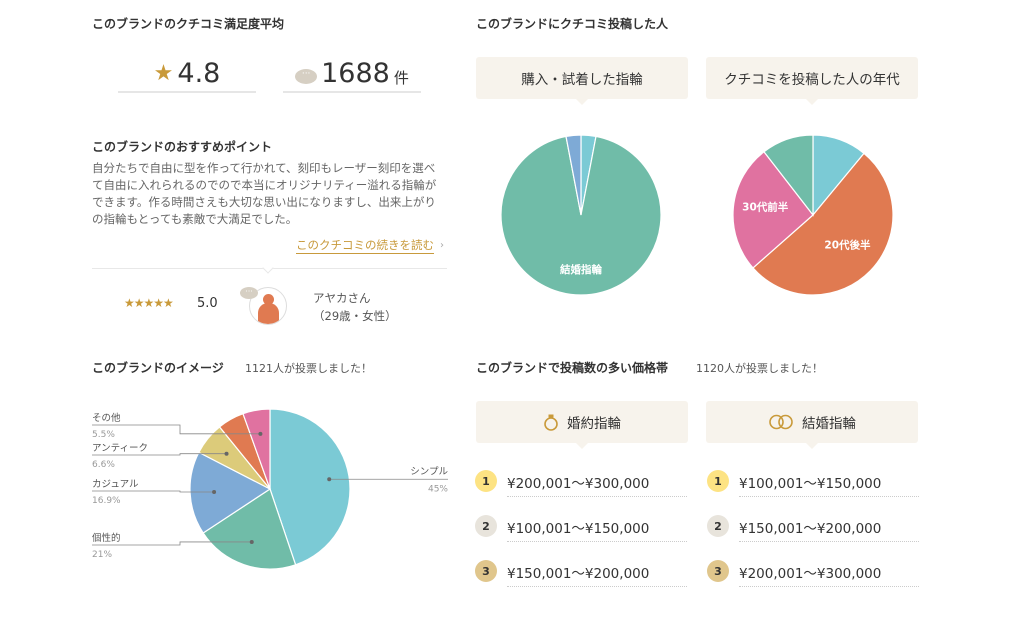 The height and width of the screenshot is (623, 1024). I want to click on tab-engagement-ring: 婚約指輪, so click(582, 425).